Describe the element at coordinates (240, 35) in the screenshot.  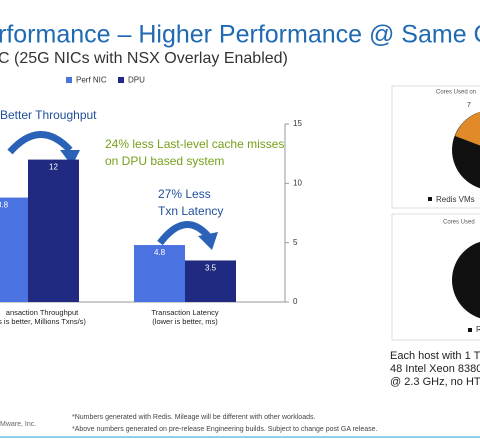
I see `slide-title: rformance – Higher Performance @ Same CP` at that location.